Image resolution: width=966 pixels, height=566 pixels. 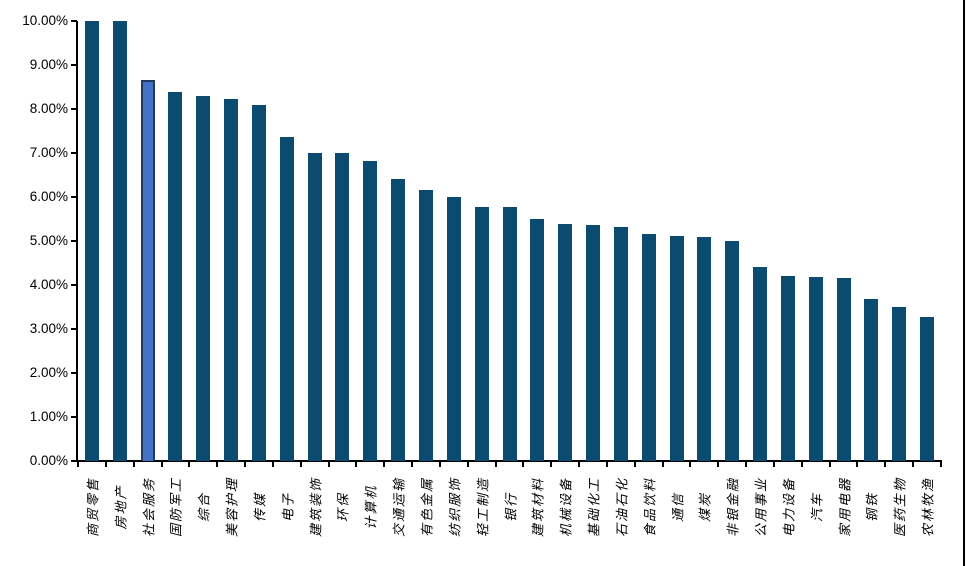 I want to click on bar-银行, so click(x=509, y=334).